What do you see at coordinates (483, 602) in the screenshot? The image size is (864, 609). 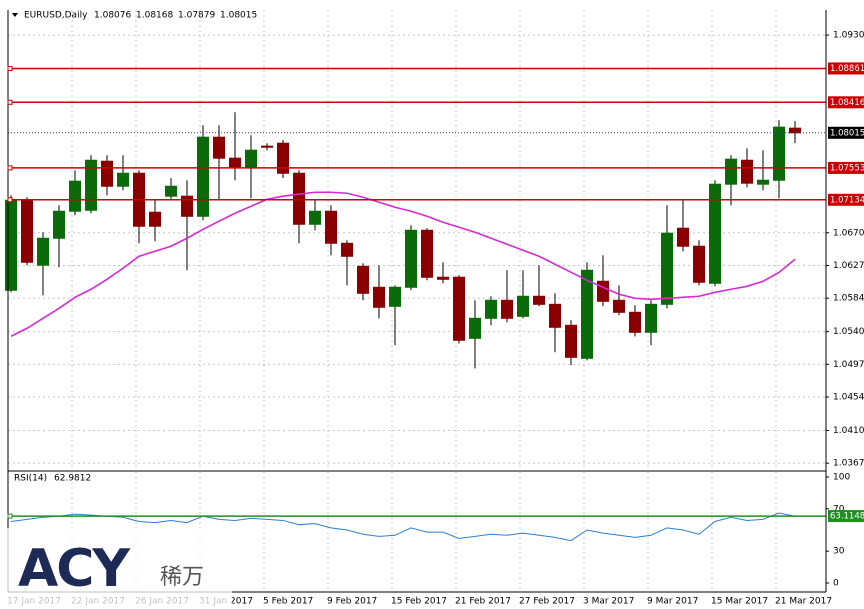 I see `x-tick-label: 21 Feb 2017` at bounding box center [483, 602].